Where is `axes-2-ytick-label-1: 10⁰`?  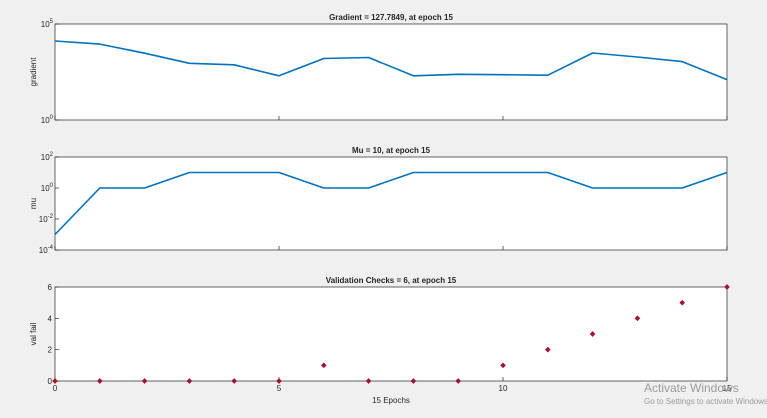 axes-2-ytick-label-1: 10⁰ is located at coordinates (47, 188).